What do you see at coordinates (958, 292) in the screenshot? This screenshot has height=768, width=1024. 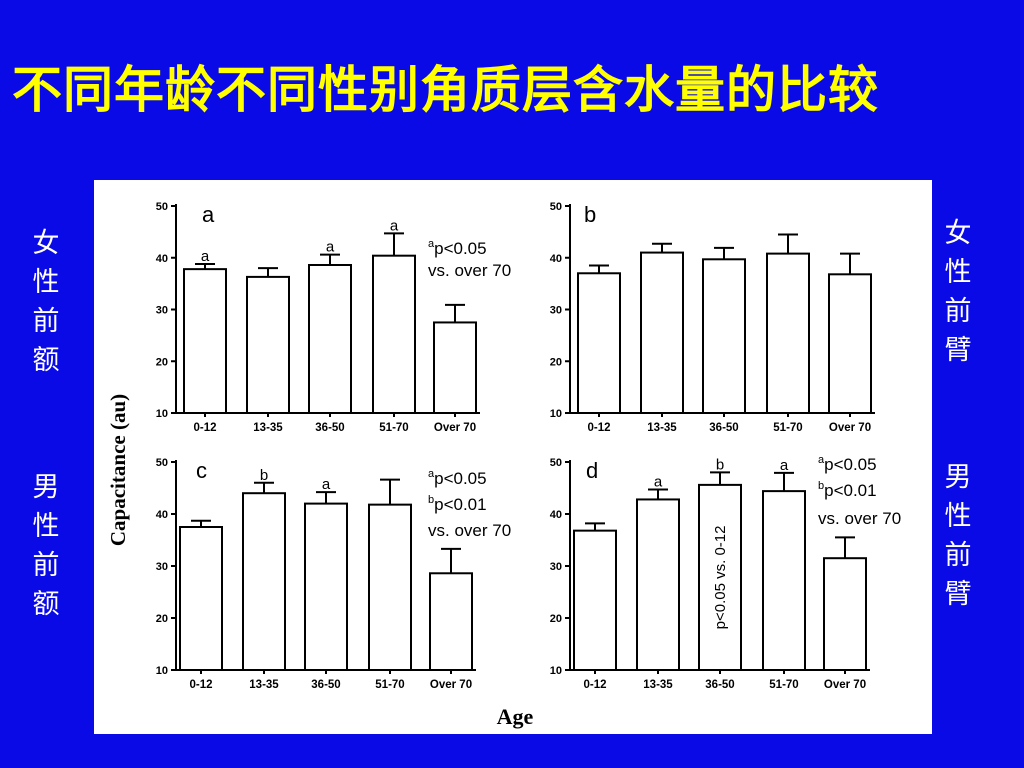 I see `side-label-female-forearm: 女性前臂` at bounding box center [958, 292].